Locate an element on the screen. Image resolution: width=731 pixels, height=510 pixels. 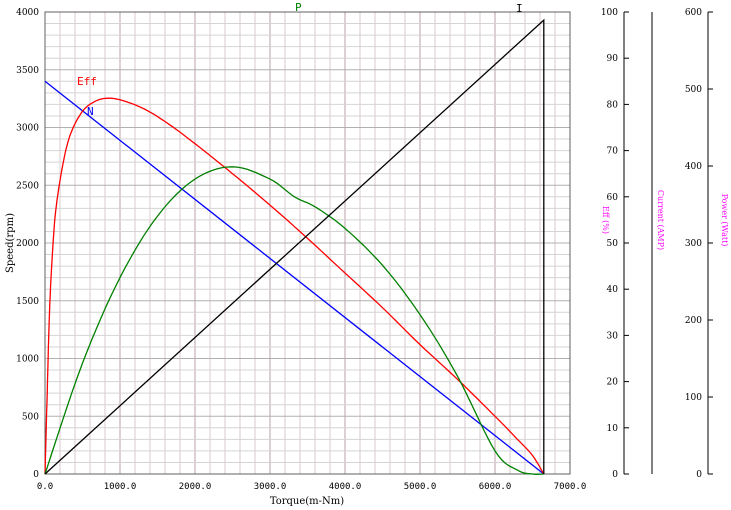
right-axis-tick-label: 300 is located at coordinates (693, 244).